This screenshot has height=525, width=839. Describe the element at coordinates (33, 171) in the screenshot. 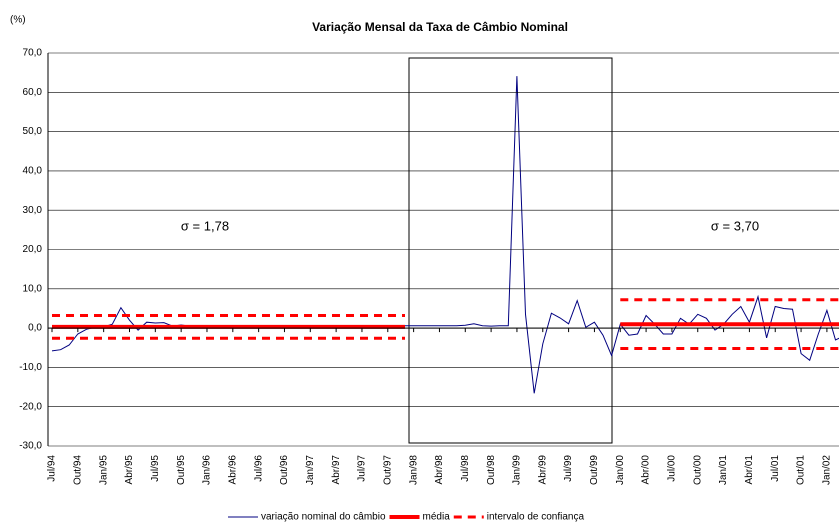

I see `y-tick-label: 40,0` at that location.